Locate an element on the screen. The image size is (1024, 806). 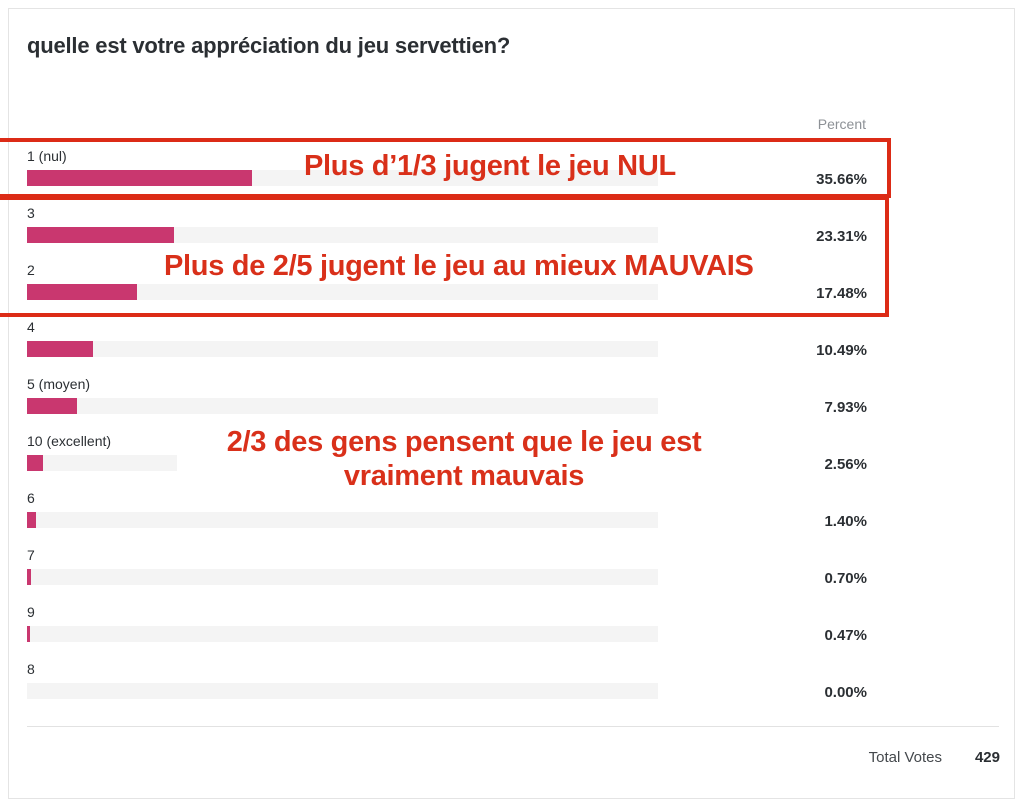
poll-option-percent: 0.70% is located at coordinates (845, 578).